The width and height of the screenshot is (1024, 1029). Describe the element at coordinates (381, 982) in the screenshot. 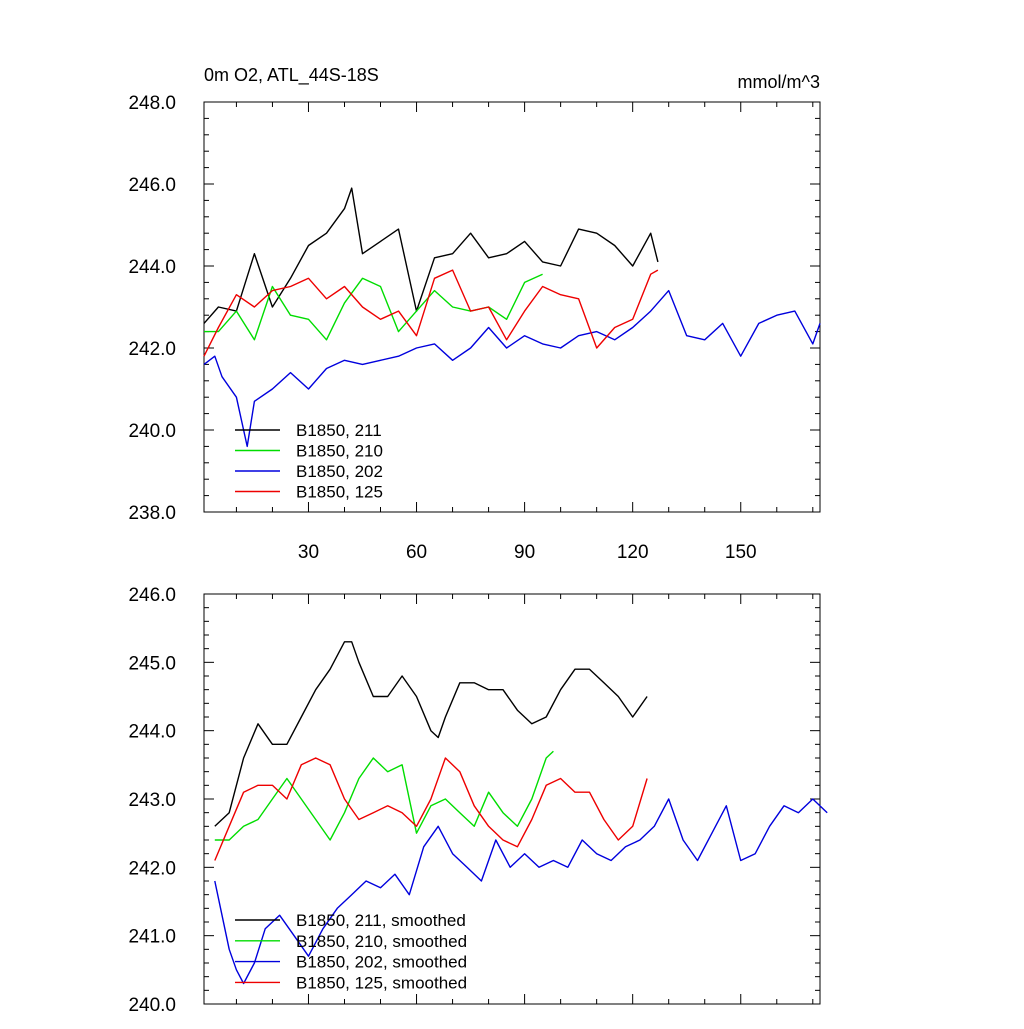

I see `bottom-legend-label-3: B1850, 125, smoothed` at that location.